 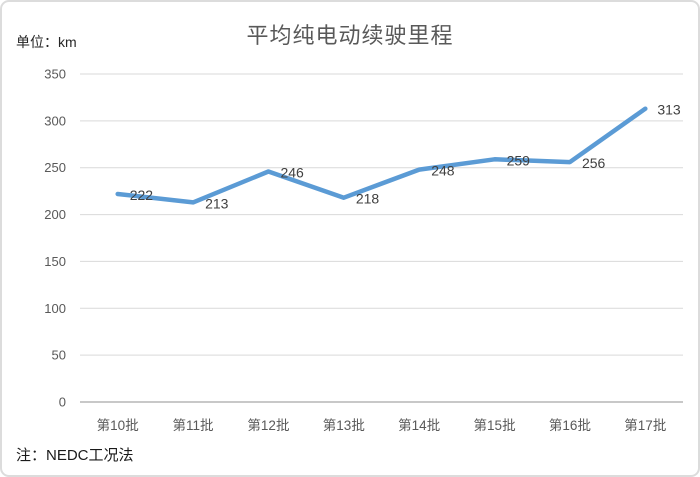 What do you see at coordinates (46, 42) in the screenshot?
I see `unit-label: 单位：km` at bounding box center [46, 42].